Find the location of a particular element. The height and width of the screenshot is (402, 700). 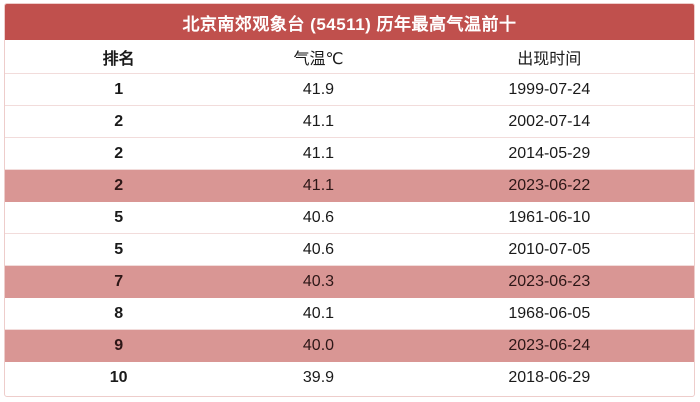

rank-cell: 10 is located at coordinates (118, 377).